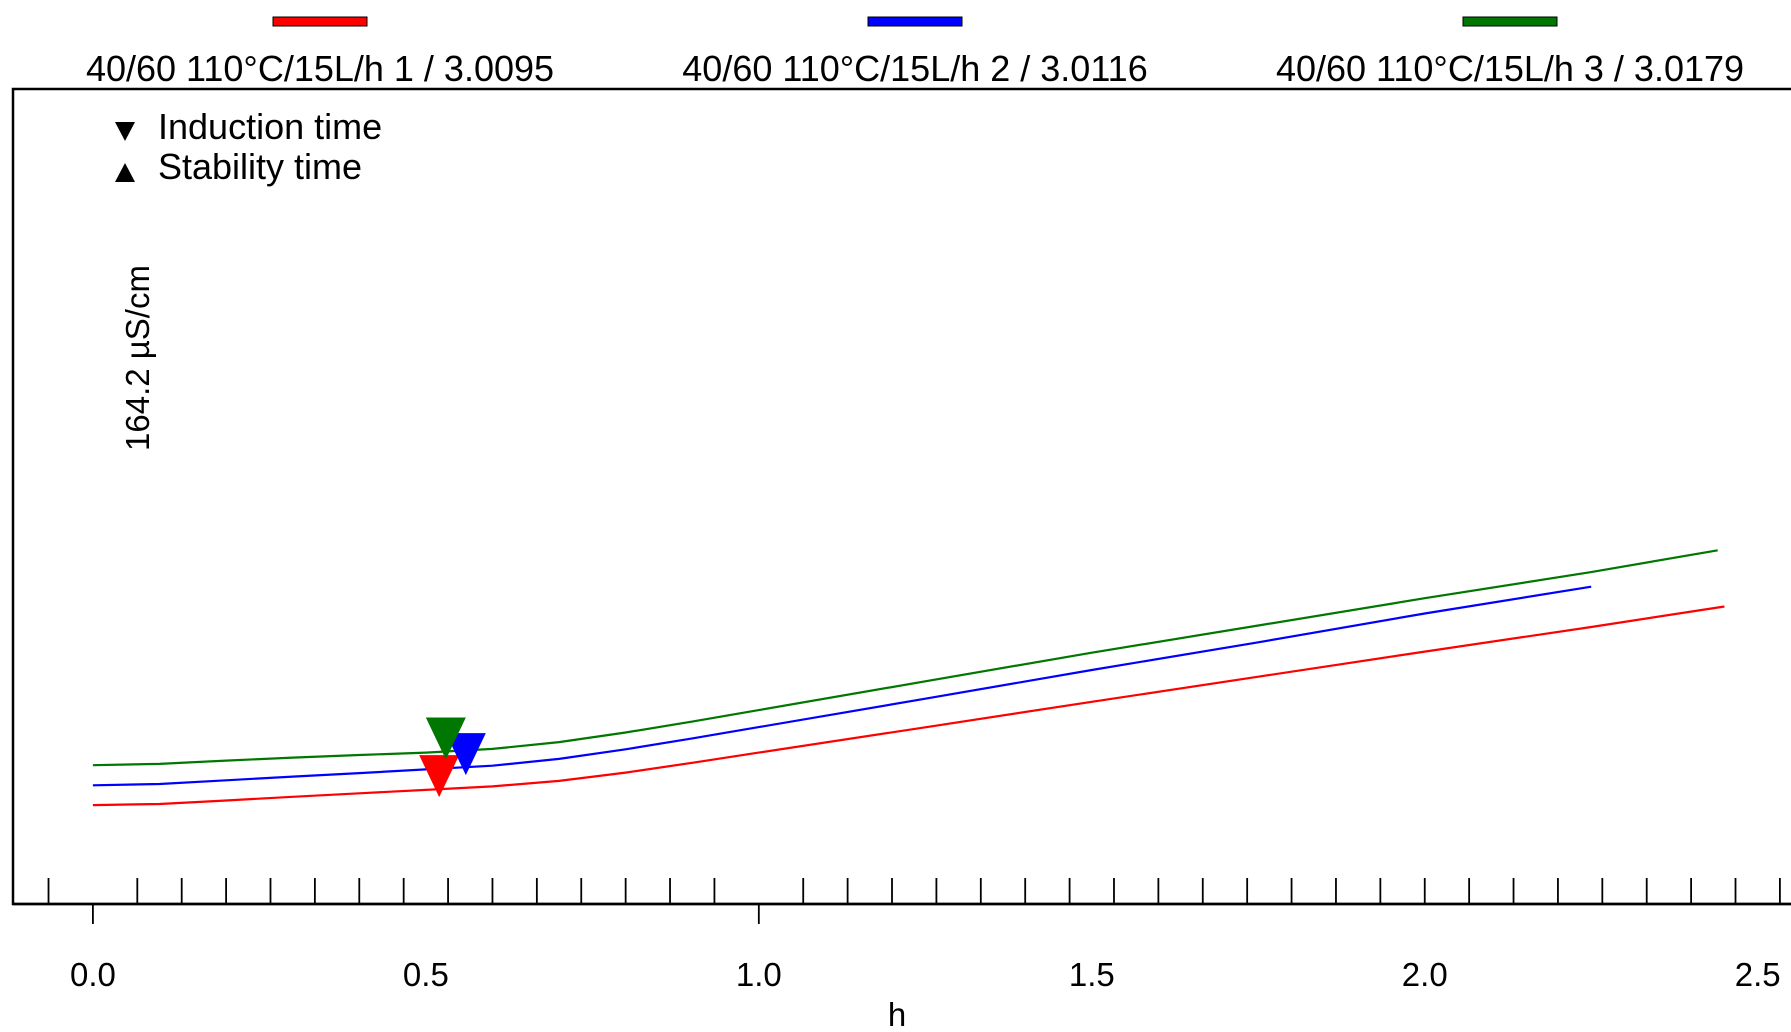 This screenshot has height=1032, width=1791. Describe the element at coordinates (125, 172) in the screenshot. I see `stability-time-legend-symbol` at that location.